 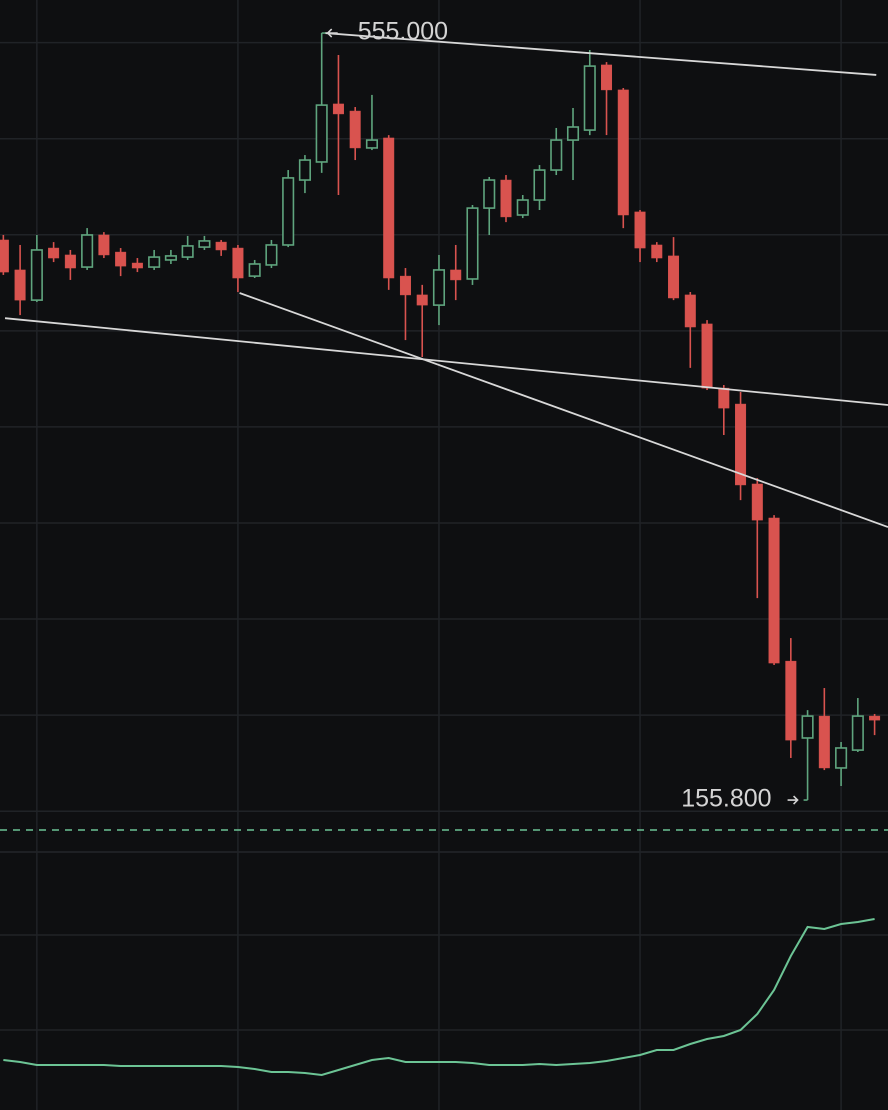 What do you see at coordinates (726, 799) in the screenshot?
I see `annotation-label: 155.800` at bounding box center [726, 799].